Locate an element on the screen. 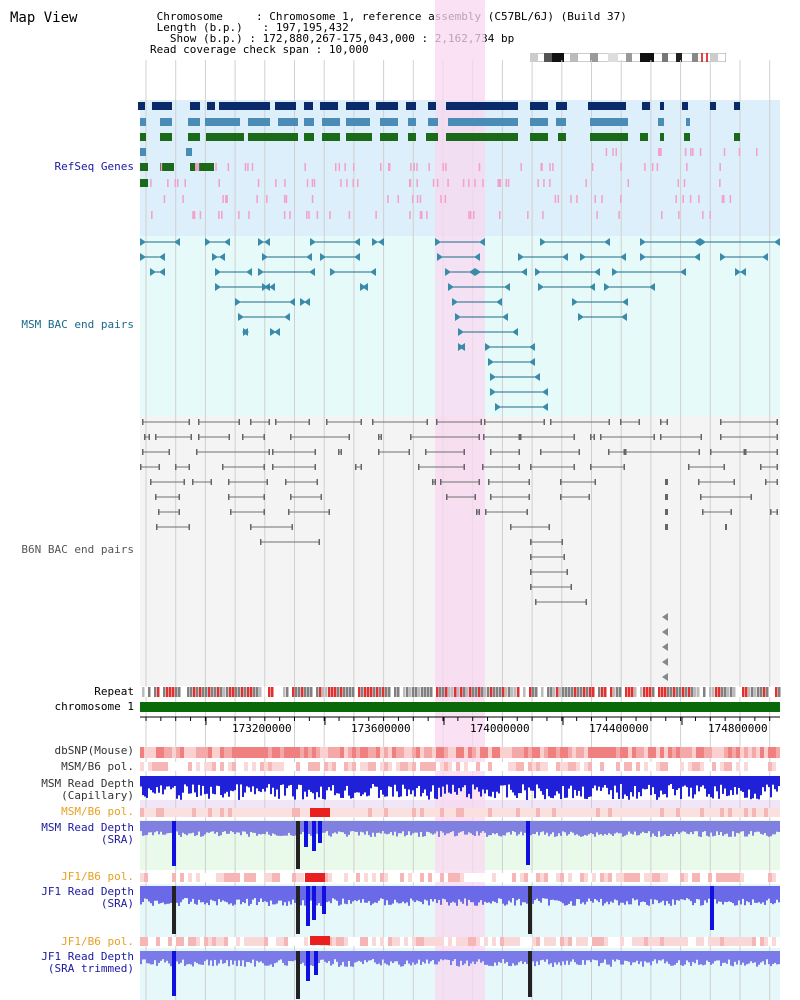 The image size is (800, 1000). chromosome-ideogram is located at coordinates (628, 57).